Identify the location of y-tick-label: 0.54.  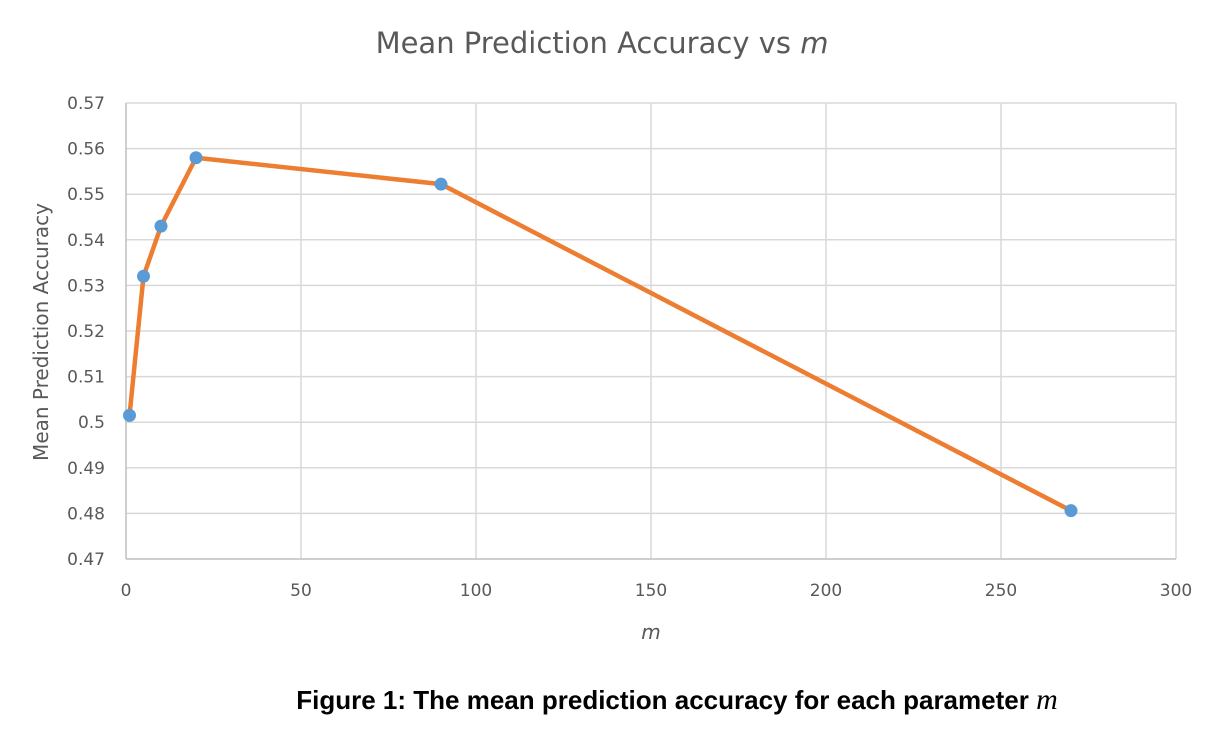
(86, 241).